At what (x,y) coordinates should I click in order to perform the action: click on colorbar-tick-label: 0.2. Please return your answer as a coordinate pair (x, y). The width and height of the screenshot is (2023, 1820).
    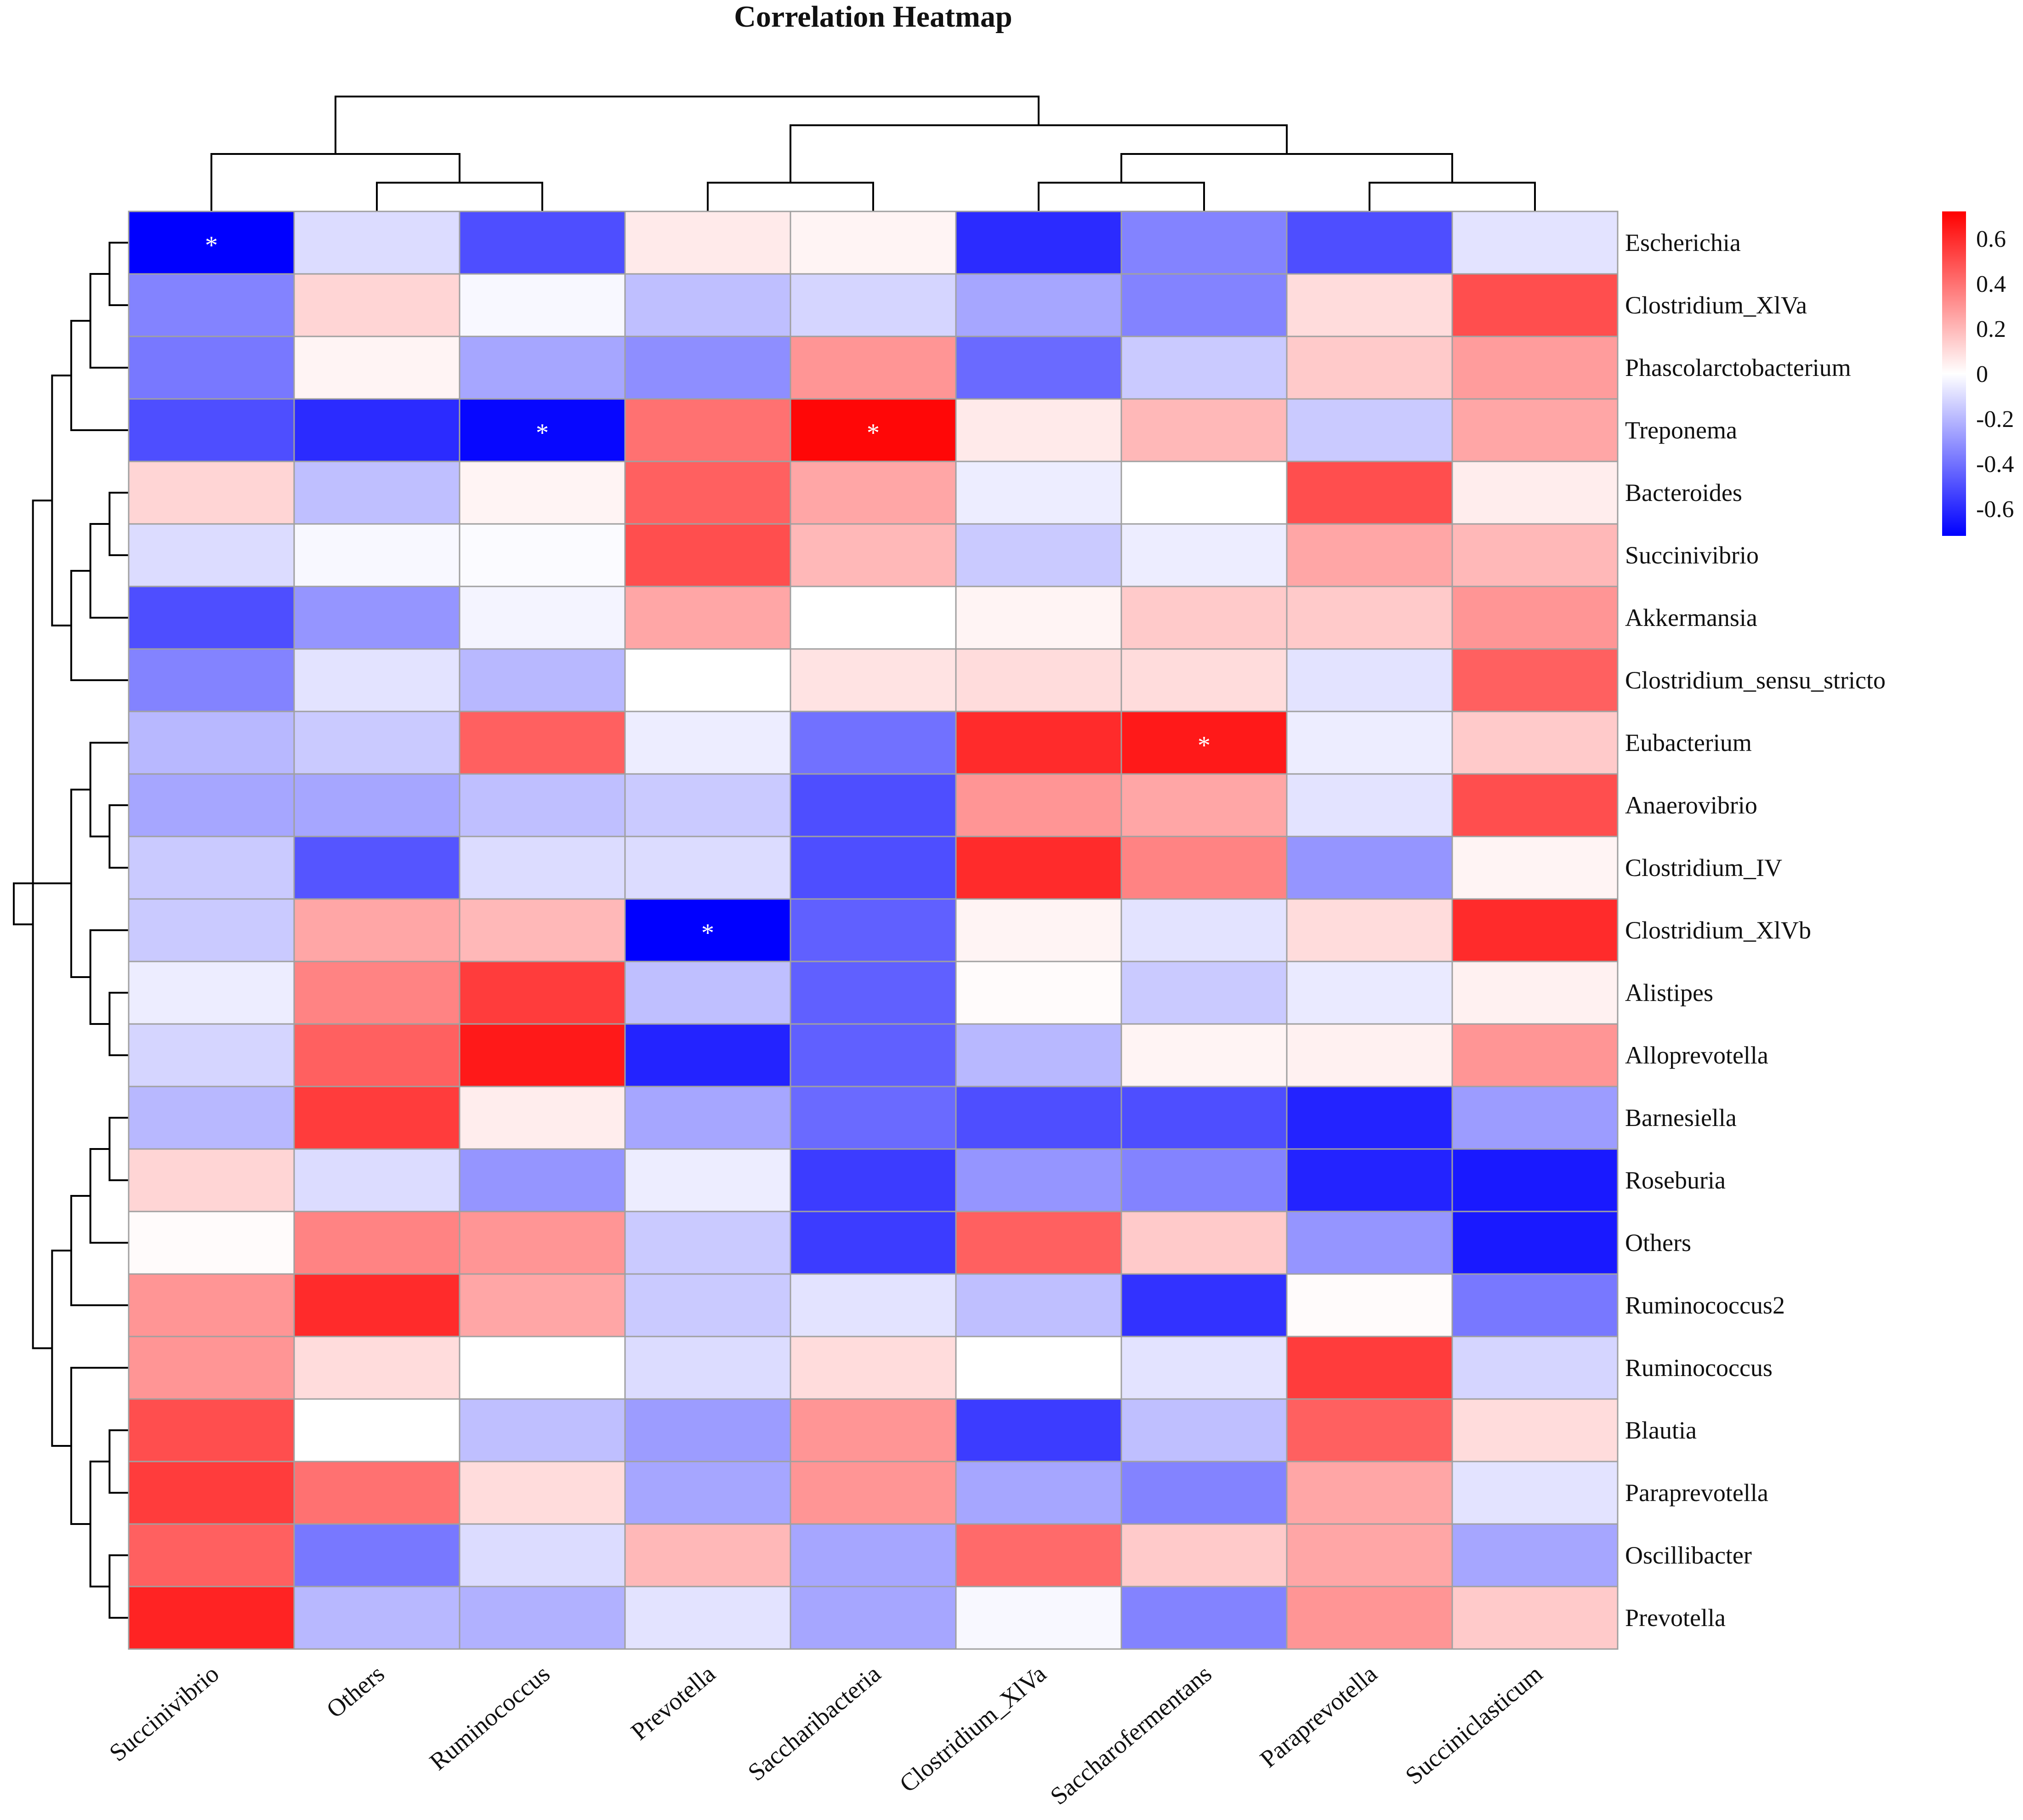
    Looking at the image, I should click on (1991, 329).